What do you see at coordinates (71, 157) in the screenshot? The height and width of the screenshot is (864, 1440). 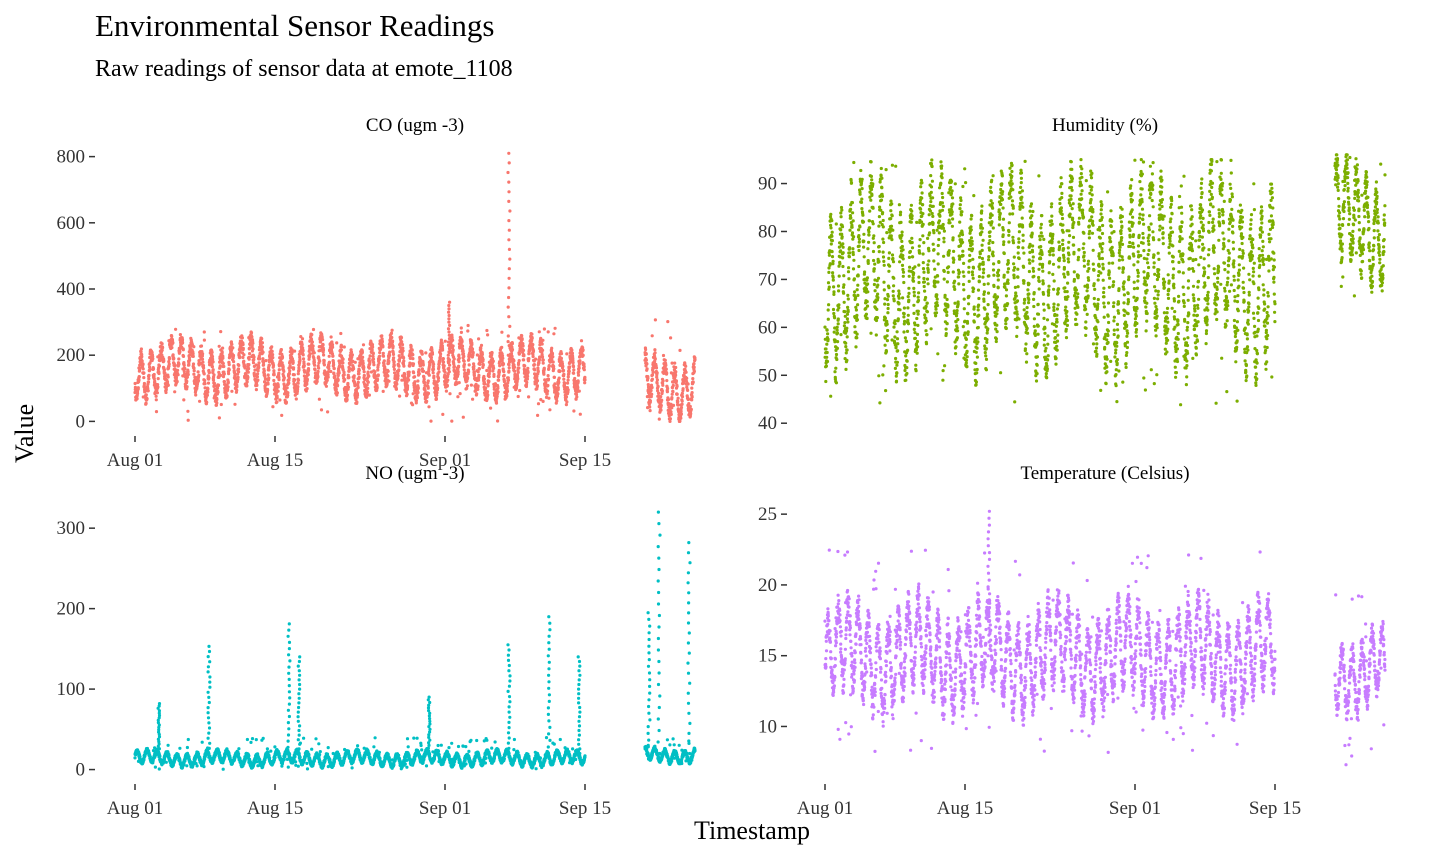 I see `y-tick-label: 800` at bounding box center [71, 157].